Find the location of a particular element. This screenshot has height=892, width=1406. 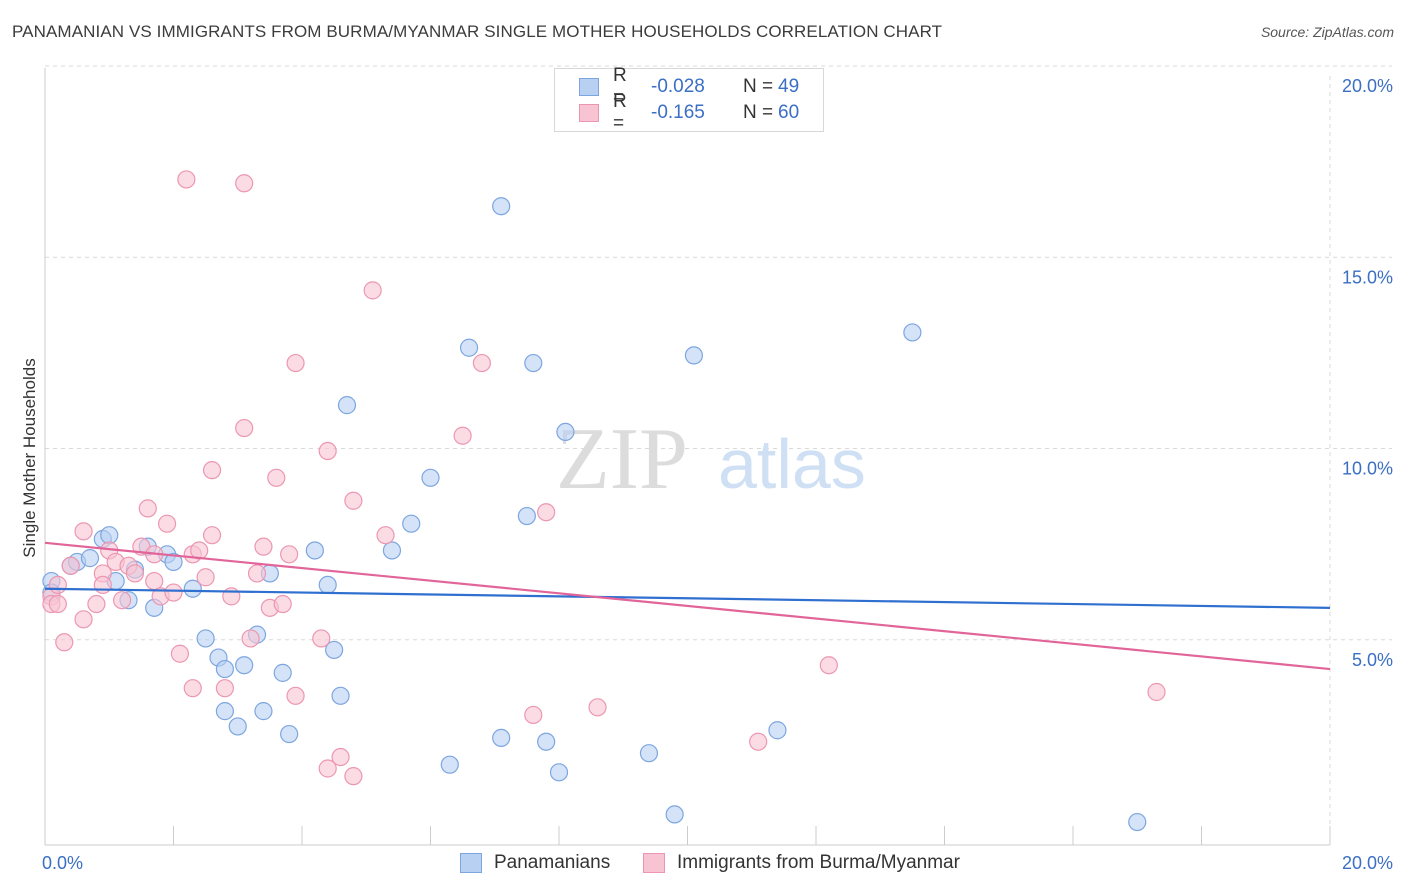

stats-row-panamanians: R = -0.028 N = 49 is located at coordinates (689, 86).